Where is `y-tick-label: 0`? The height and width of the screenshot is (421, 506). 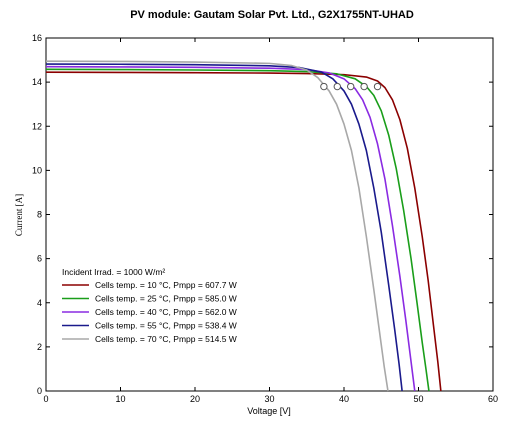
y-tick-label: 0 is located at coordinates (39, 391).